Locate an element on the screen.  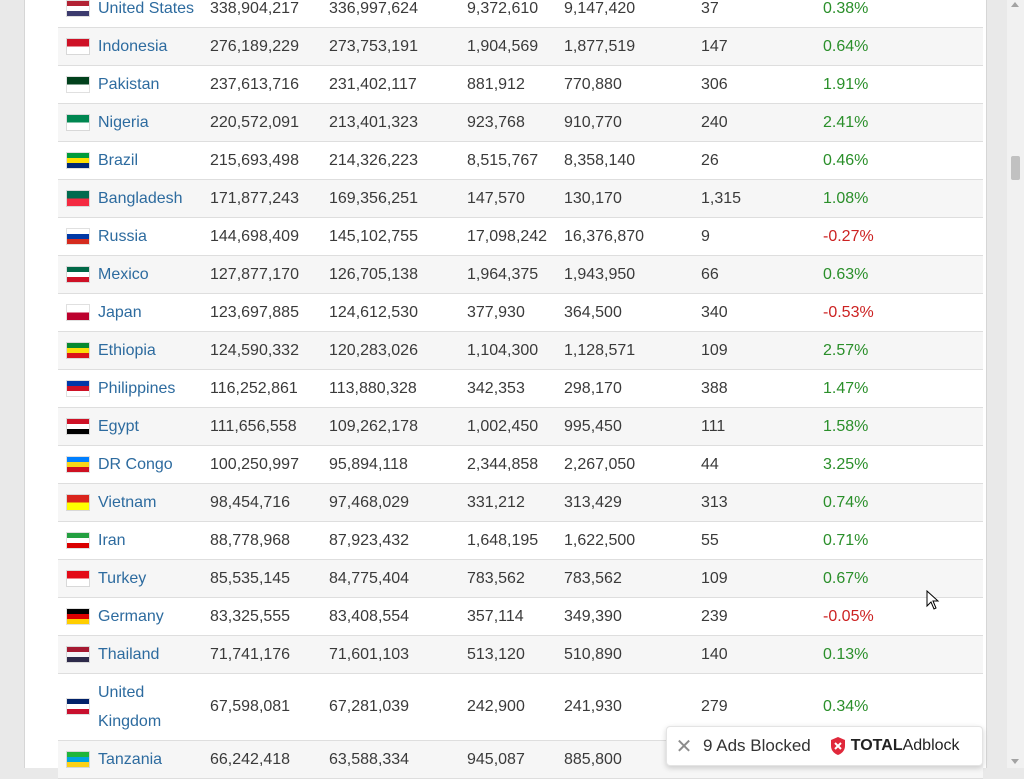
country-link: Russia is located at coordinates (122, 236).